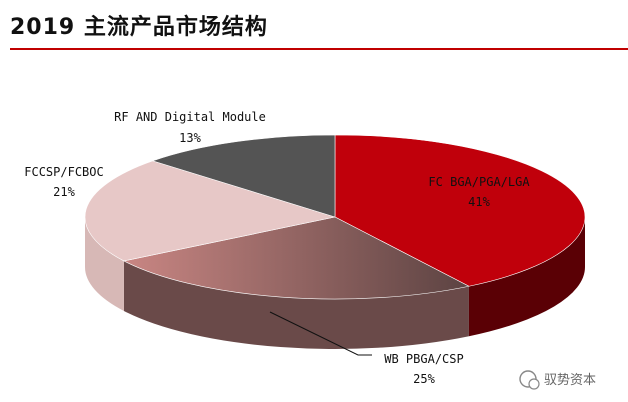 Image resolution: width=628 pixels, height=402 pixels. What do you see at coordinates (479, 202) in the screenshot?
I see `label-fc-bga-value: 41%` at bounding box center [479, 202].